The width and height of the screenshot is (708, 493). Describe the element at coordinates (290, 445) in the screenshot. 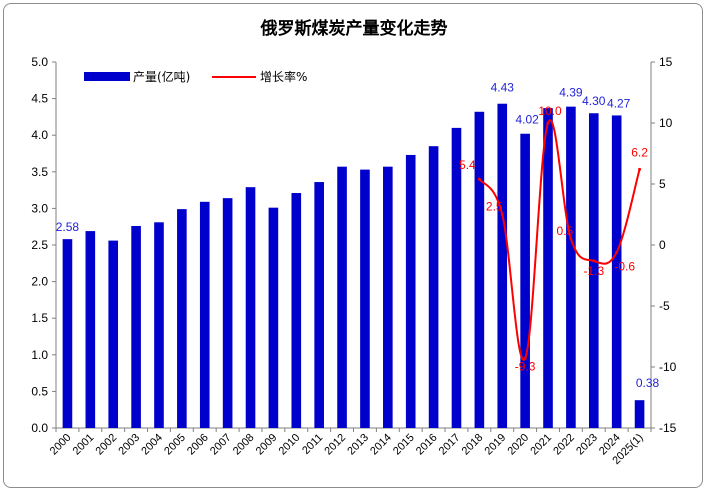

I see `x-tick-label: 2010` at that location.